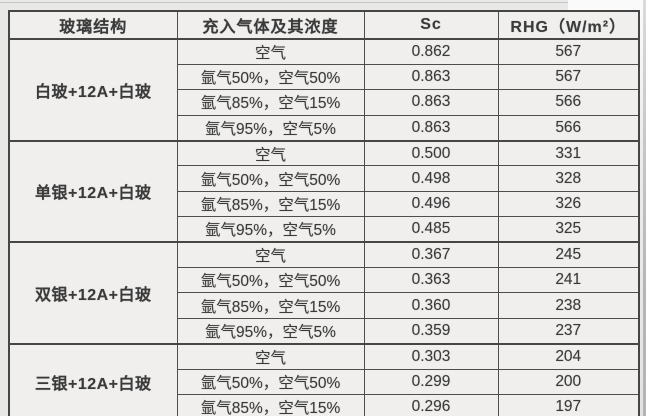  I want to click on rhg-cell: 326, so click(568, 204).